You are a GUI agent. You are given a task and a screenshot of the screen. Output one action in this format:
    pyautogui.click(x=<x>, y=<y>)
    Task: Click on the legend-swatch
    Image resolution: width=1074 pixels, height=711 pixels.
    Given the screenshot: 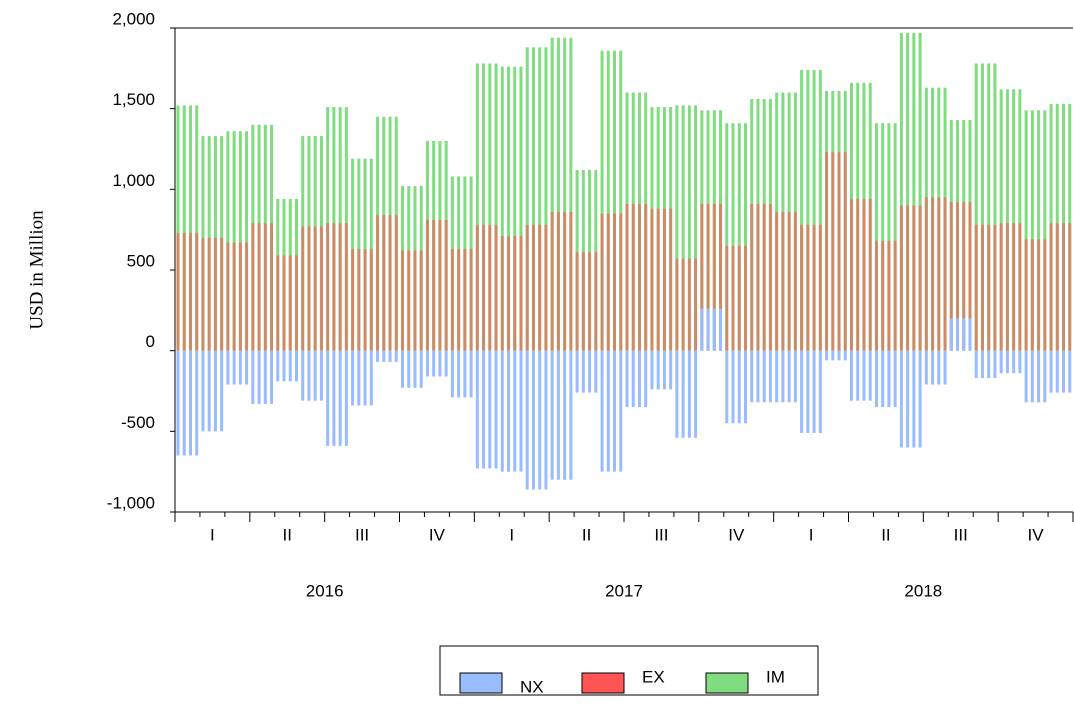 What is the action you would take?
    pyautogui.click(x=603, y=683)
    